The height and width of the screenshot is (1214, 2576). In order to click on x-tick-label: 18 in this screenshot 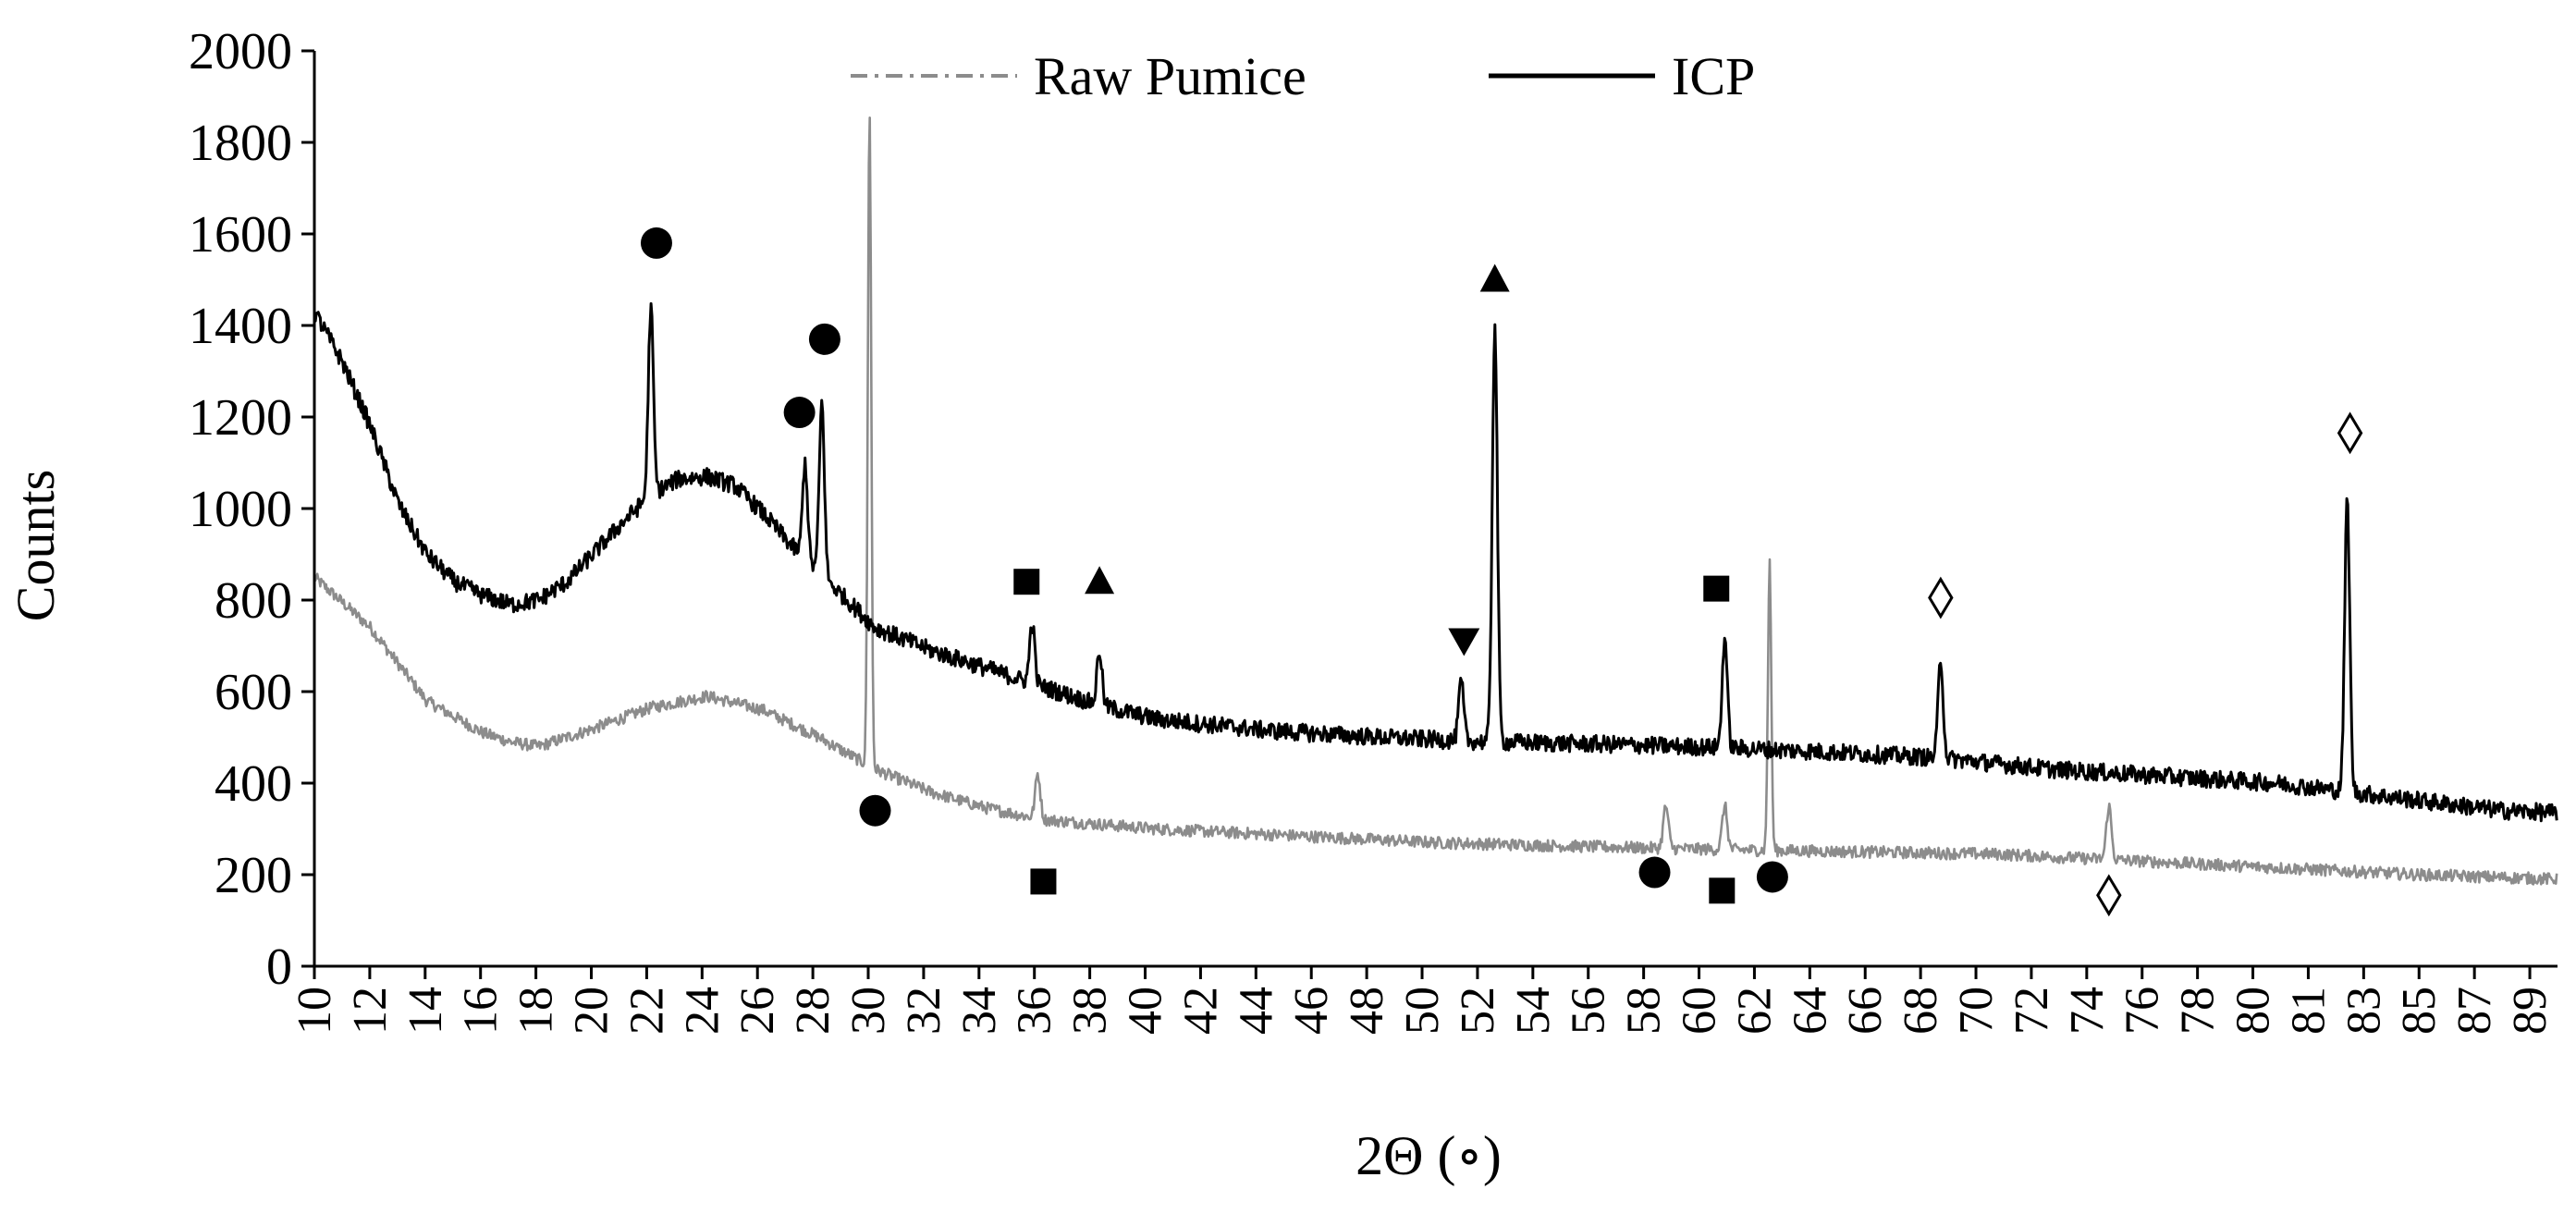, I will do `click(536, 1011)`.